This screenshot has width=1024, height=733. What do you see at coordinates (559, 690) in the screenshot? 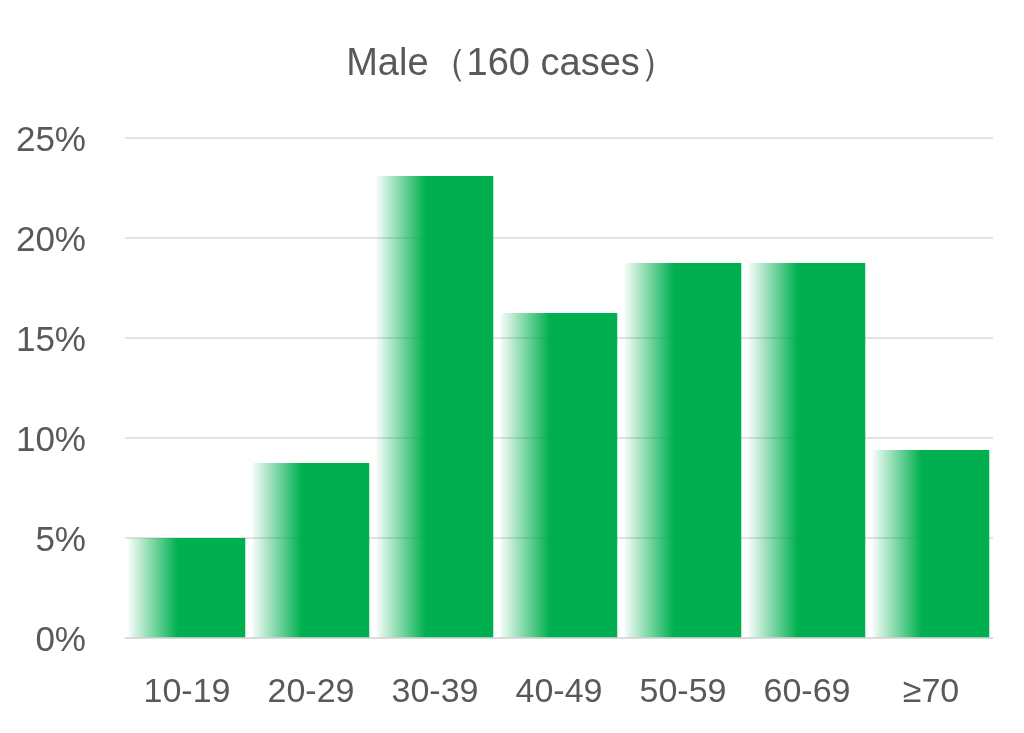
I see `x-tick-label: 40-49` at bounding box center [559, 690].